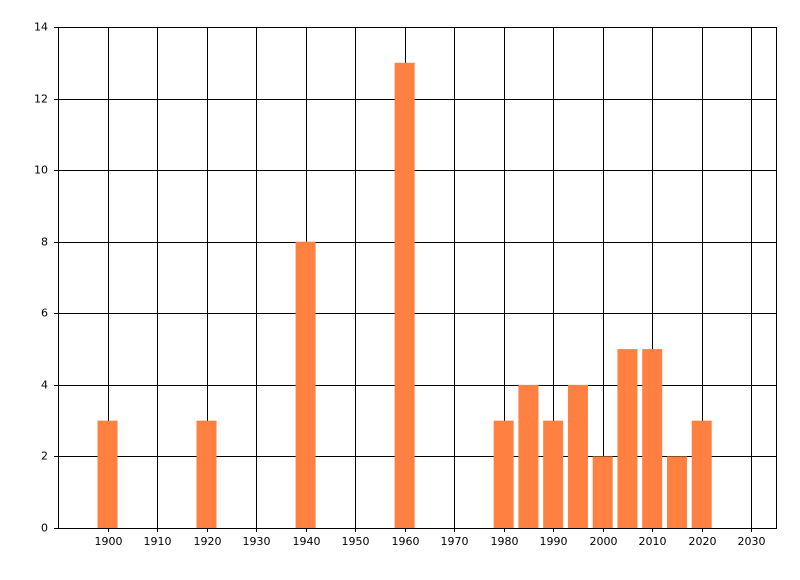 The image size is (800, 580). What do you see at coordinates (505, 541) in the screenshot?
I see `x-tick-label: 1980` at bounding box center [505, 541].